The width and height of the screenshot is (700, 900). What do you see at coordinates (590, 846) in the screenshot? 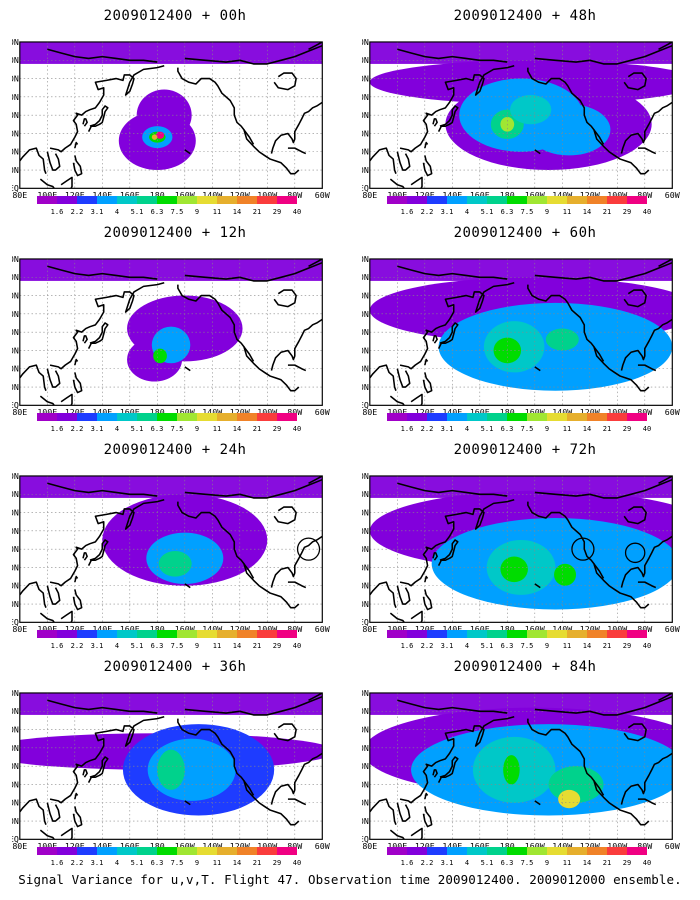
I see `lon-tick-label: 120W` at bounding box center [590, 846].